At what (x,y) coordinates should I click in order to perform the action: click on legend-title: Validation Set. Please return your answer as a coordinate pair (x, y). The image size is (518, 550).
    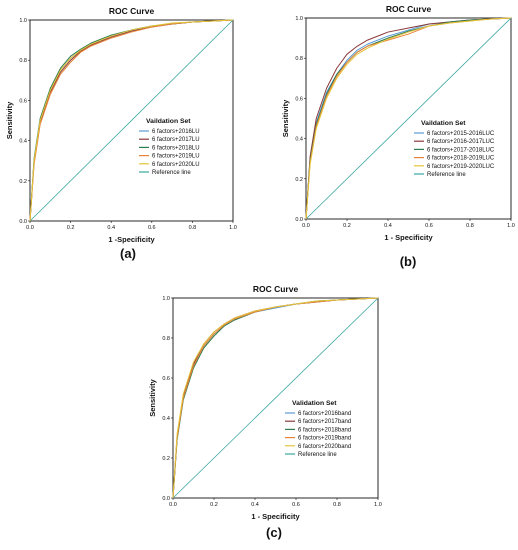
    Looking at the image, I should click on (314, 403).